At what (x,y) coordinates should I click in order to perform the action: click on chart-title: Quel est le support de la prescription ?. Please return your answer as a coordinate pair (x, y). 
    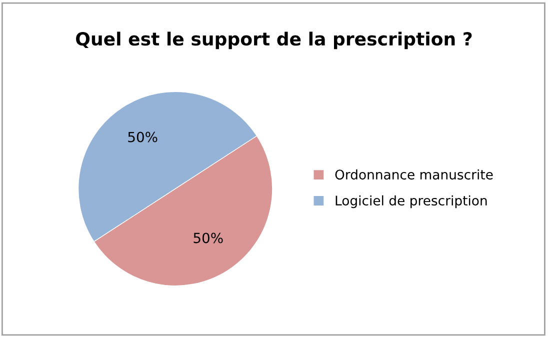
    Looking at the image, I should click on (274, 41).